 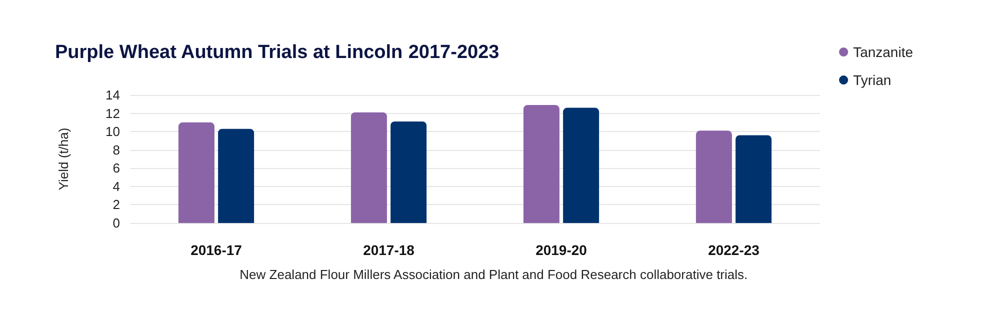 I want to click on chart-subtitle: 2017-2023, so click(x=454, y=52).